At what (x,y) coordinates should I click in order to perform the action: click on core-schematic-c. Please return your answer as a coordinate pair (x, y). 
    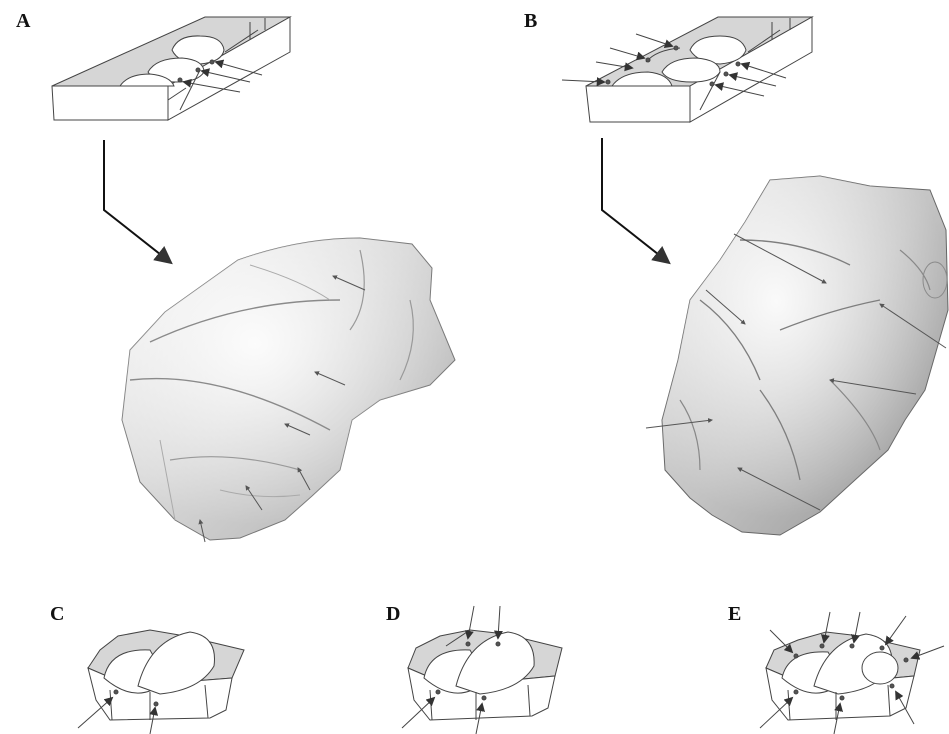
    Looking at the image, I should click on (166, 675).